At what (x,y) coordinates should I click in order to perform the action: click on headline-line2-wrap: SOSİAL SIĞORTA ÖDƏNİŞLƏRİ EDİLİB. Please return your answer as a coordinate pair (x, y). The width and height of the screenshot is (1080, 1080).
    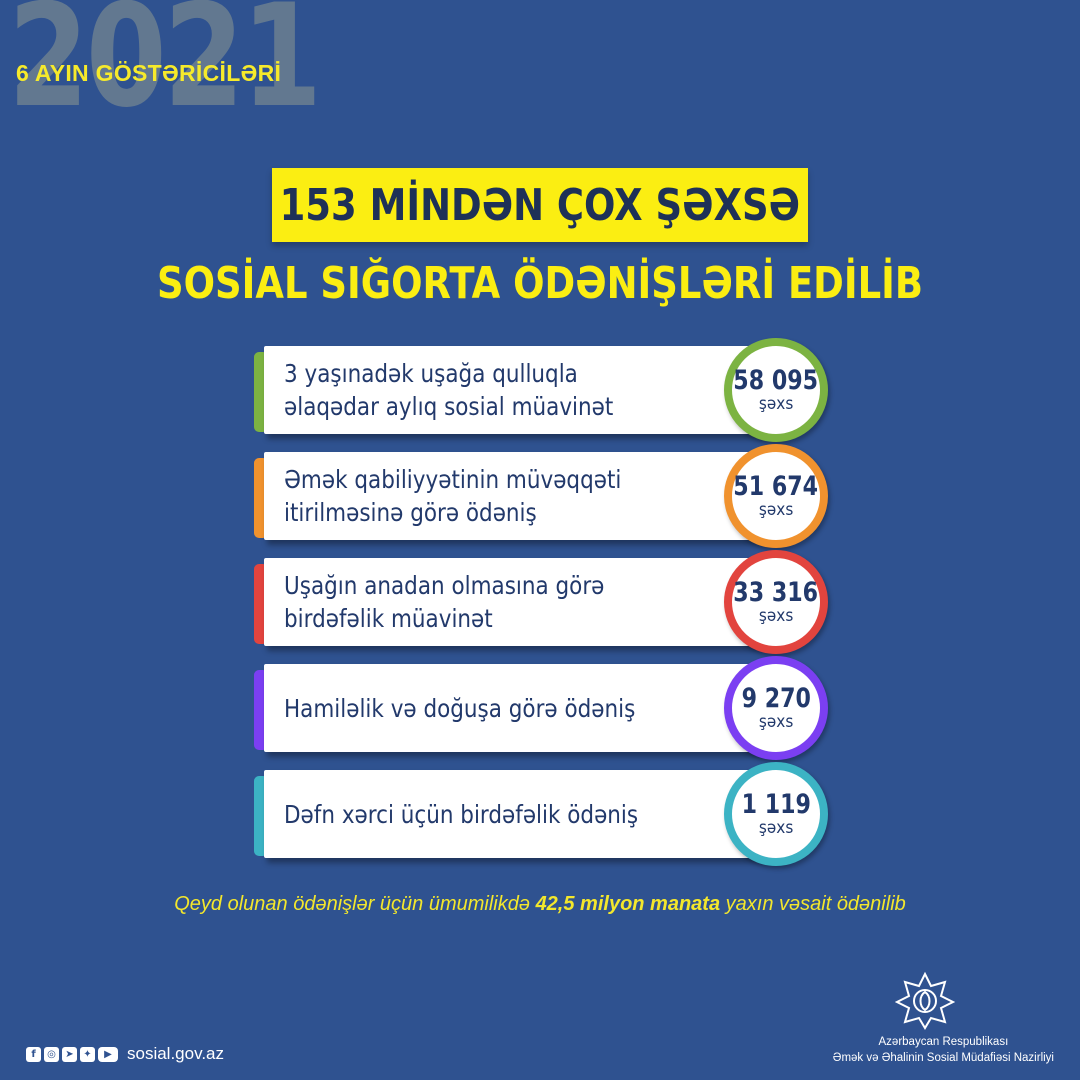
    Looking at the image, I should click on (540, 283).